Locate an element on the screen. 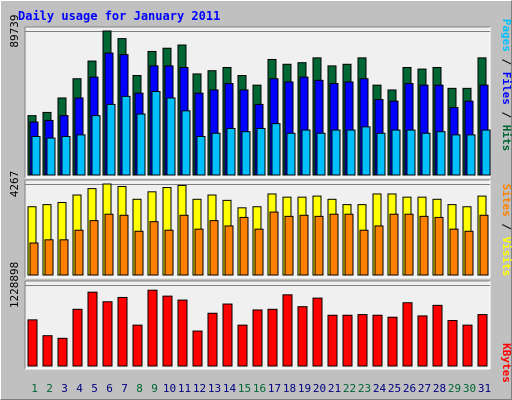 The image size is (512, 400). x-tick-label: 26 is located at coordinates (409, 388).